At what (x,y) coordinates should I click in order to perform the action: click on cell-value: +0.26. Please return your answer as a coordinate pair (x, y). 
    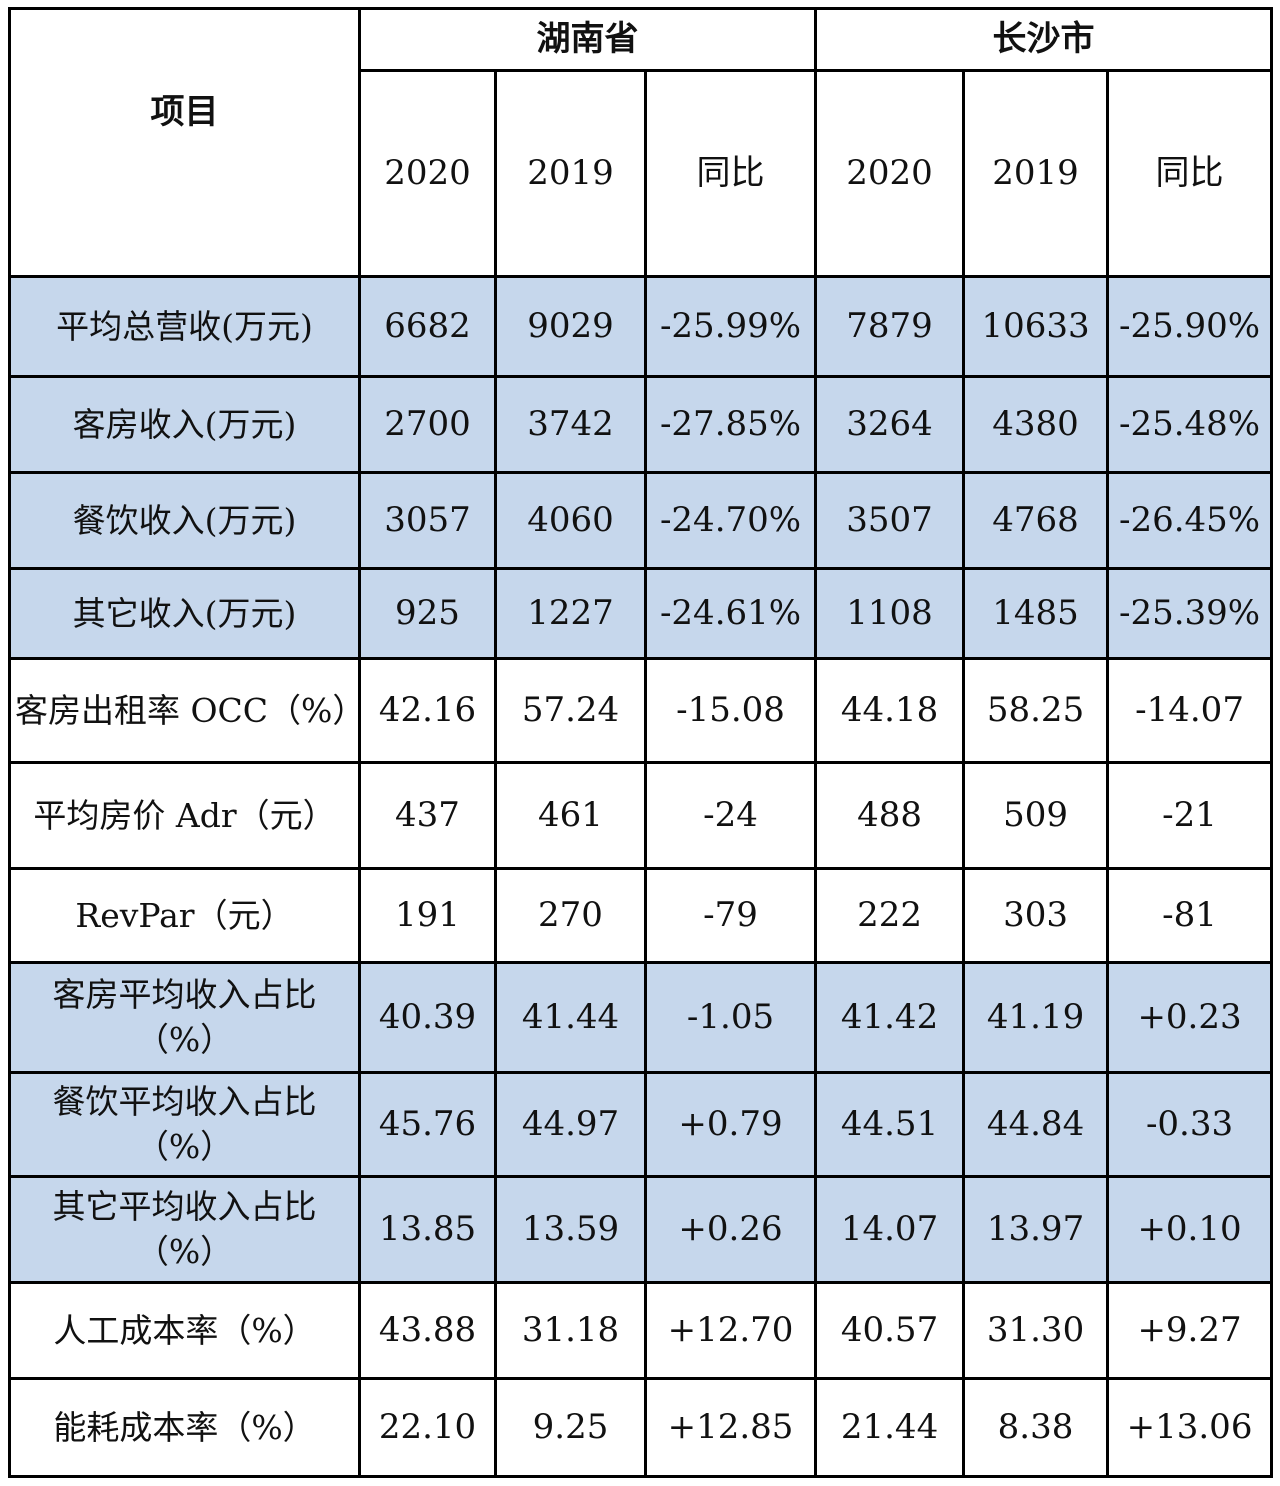
    Looking at the image, I should click on (730, 1229).